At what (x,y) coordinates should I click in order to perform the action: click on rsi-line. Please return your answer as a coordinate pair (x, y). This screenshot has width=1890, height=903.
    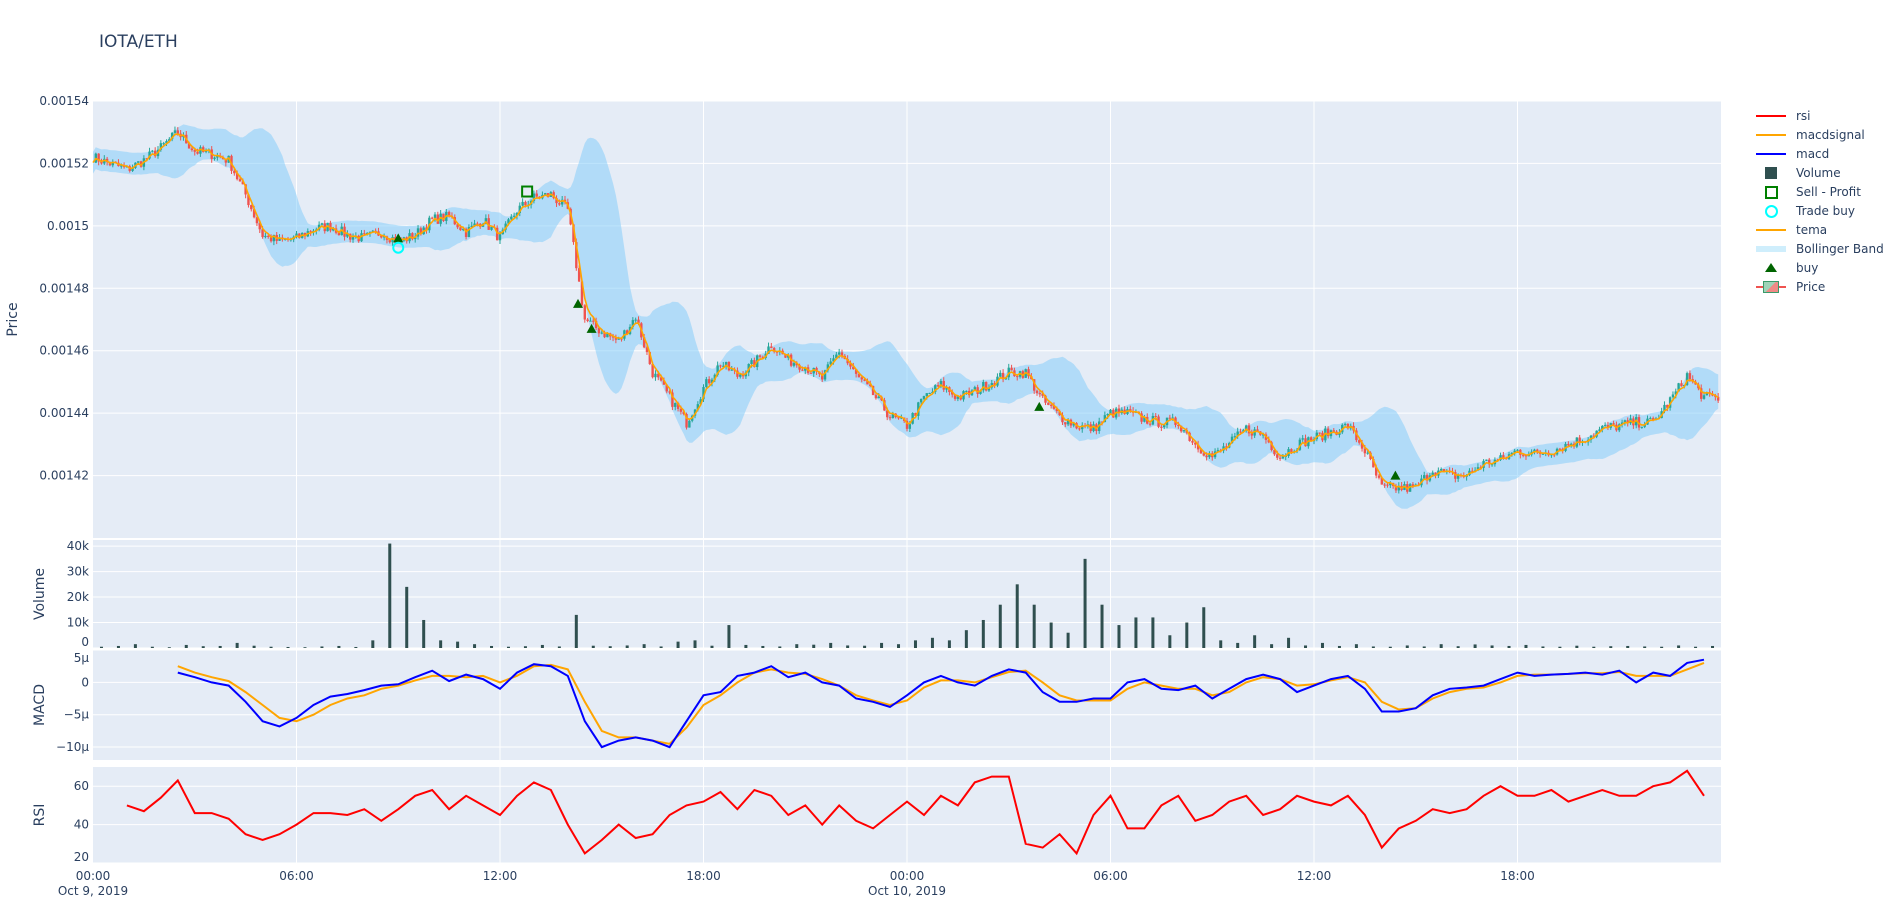
    Looking at the image, I should click on (915, 812).